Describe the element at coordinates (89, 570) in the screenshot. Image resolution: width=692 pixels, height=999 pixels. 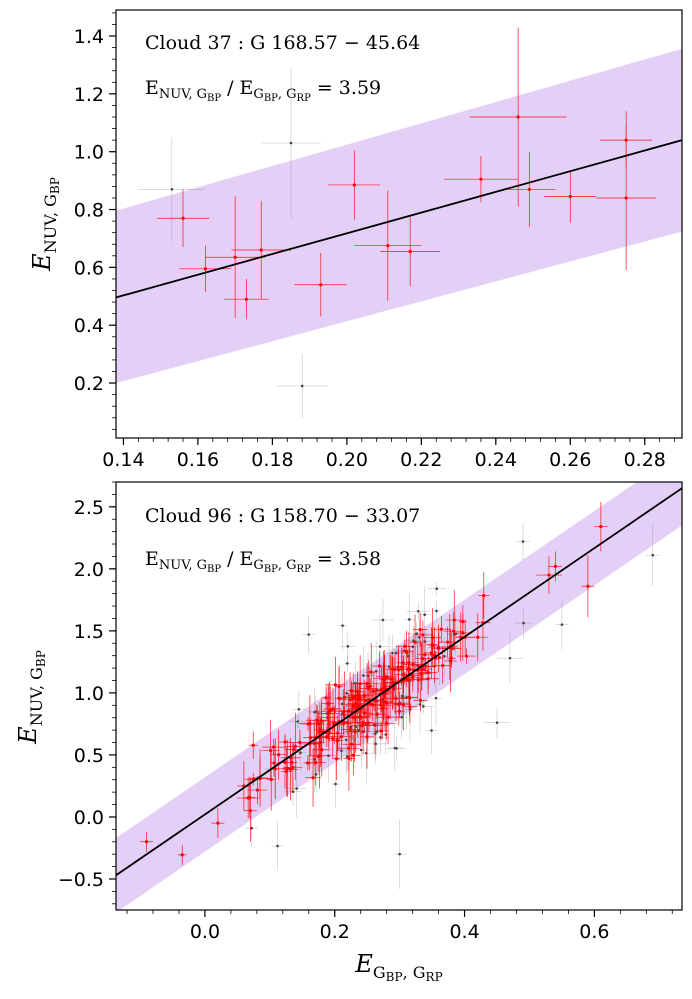
I see `y-tick-label: 2.0` at that location.